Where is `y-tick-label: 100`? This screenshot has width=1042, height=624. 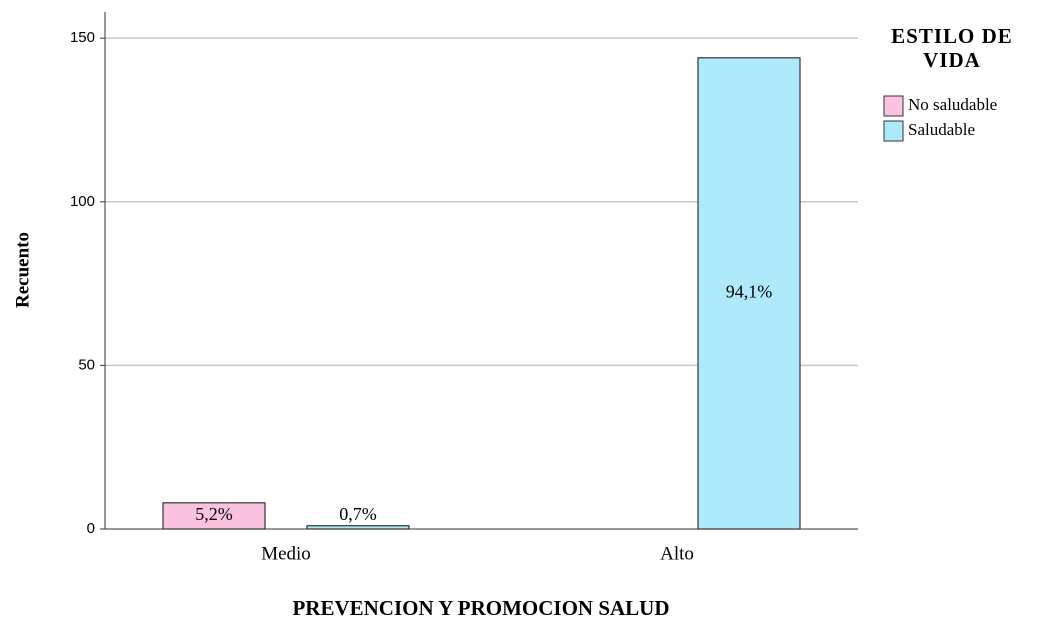
y-tick-label: 100 is located at coordinates (82, 201).